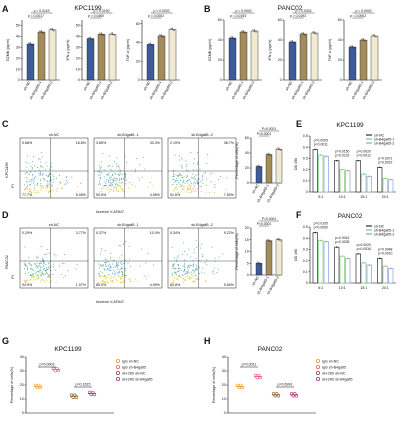  I want to click on E-annotation-5: p=0.0012, so click(364, 156).